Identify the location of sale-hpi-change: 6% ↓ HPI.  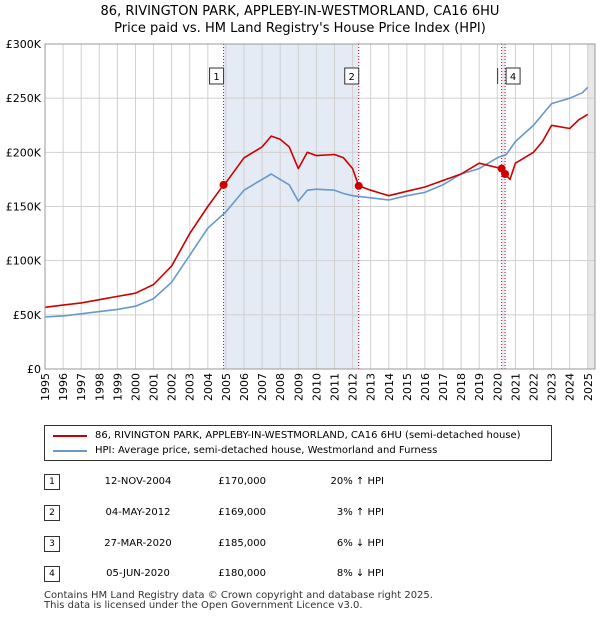
(360, 543).